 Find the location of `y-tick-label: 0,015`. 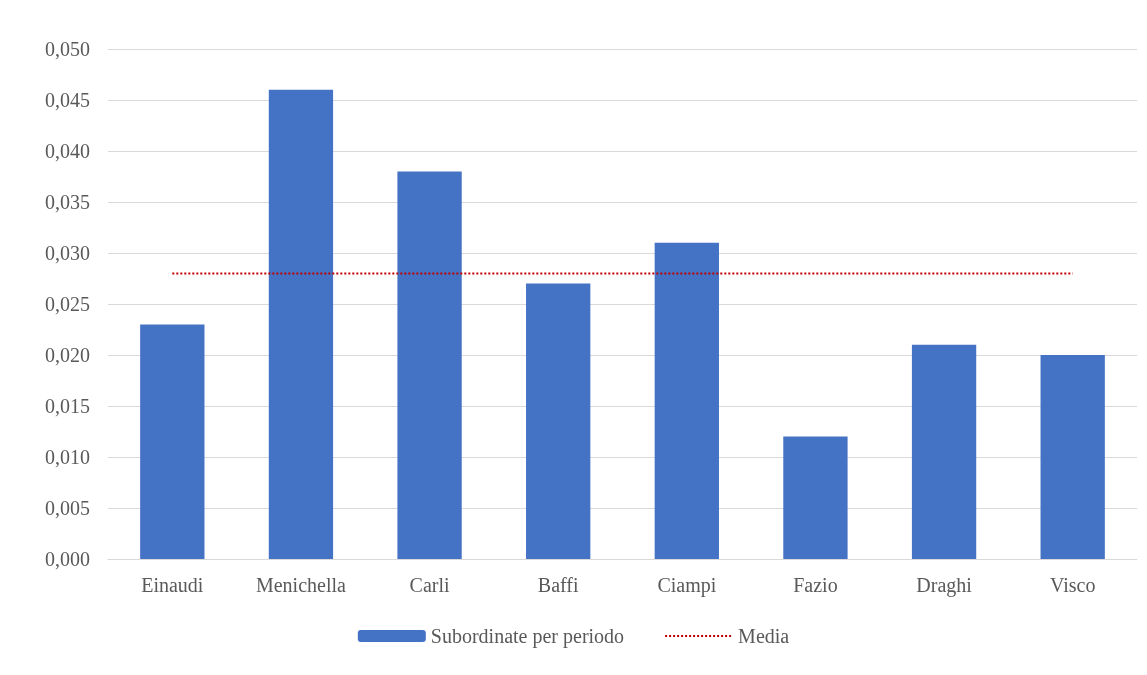

y-tick-label: 0,015 is located at coordinates (67, 406).